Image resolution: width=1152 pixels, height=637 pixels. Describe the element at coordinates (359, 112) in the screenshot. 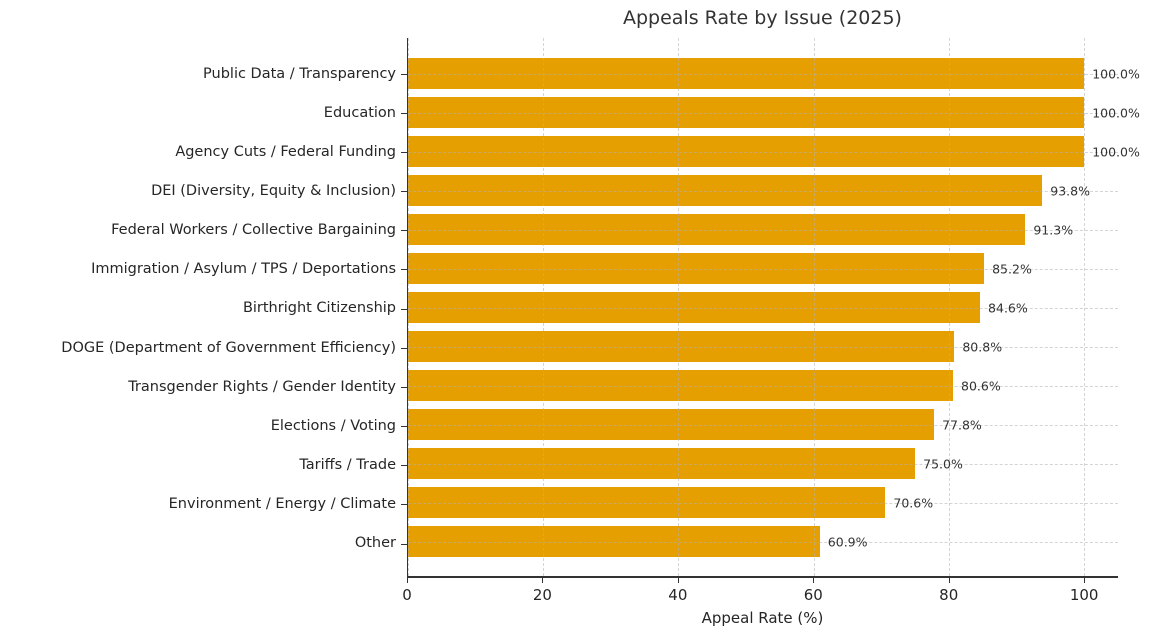

I see `category-label: Education` at that location.